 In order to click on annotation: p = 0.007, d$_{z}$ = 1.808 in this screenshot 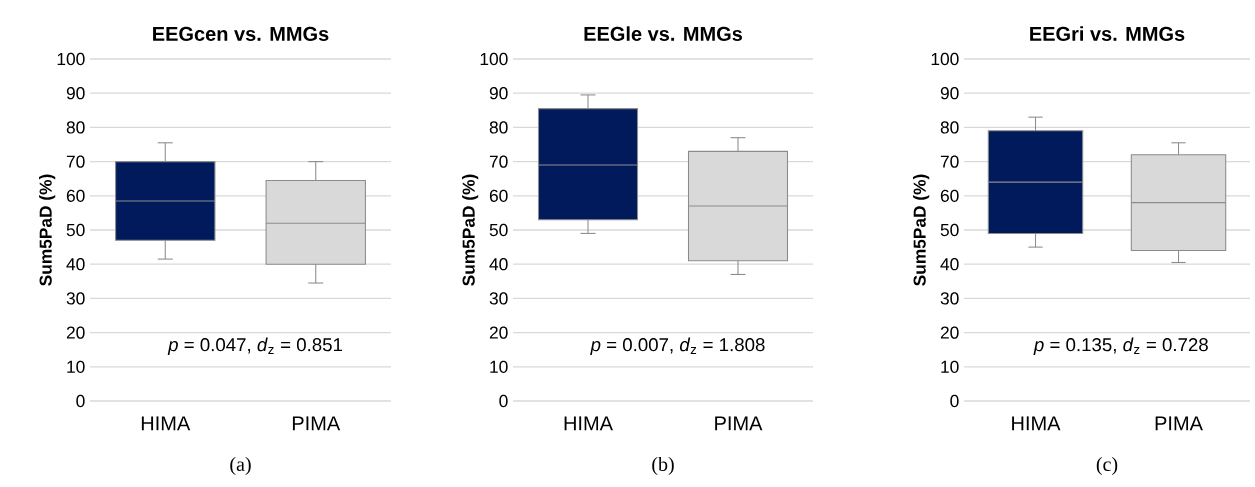, I will do `click(677, 346)`.